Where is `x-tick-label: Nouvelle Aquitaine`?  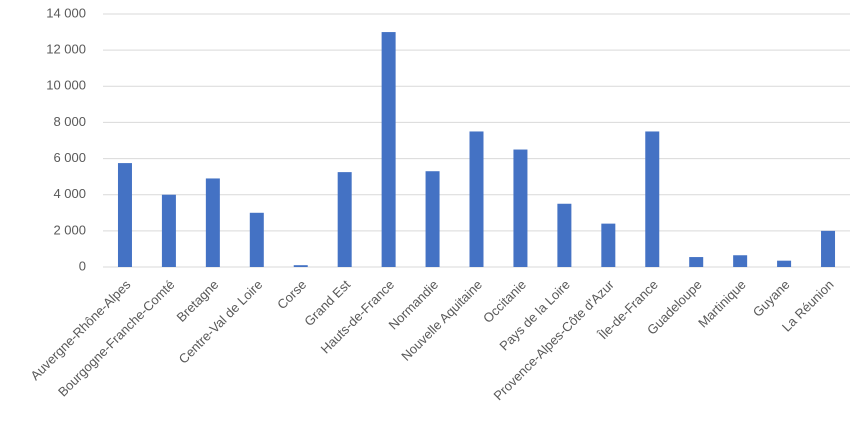
x-tick-label: Nouvelle Aquitaine is located at coordinates (441, 320).